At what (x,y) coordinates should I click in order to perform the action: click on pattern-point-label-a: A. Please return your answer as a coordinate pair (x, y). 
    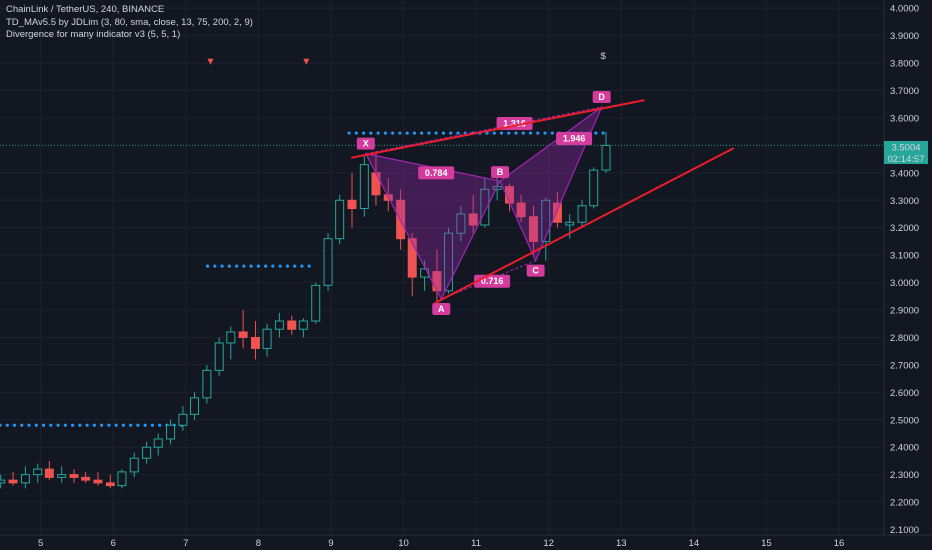
    Looking at the image, I should click on (441, 309).